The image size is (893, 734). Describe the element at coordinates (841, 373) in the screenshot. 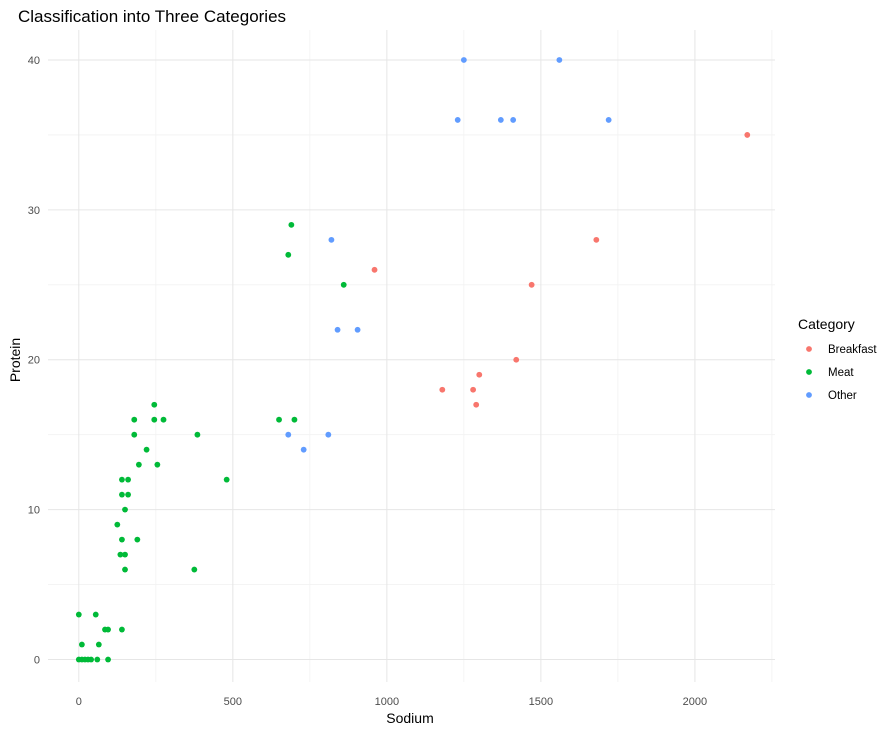

I see `legend-label-meat: Meat` at that location.